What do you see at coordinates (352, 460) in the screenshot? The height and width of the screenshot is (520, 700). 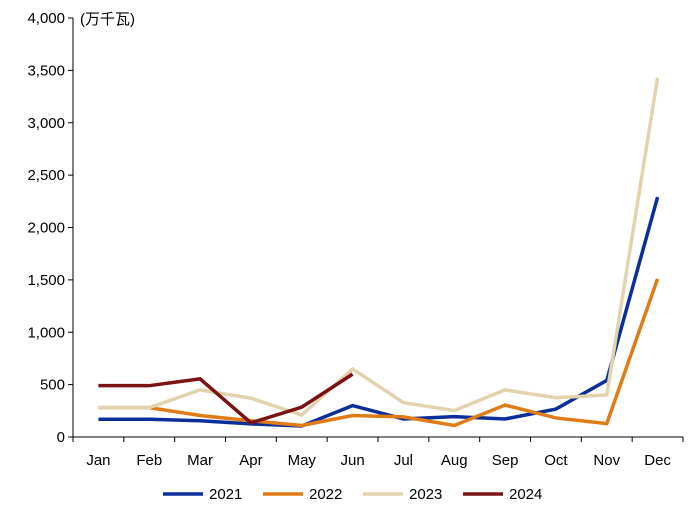 I see `x-tick-label: Jun` at bounding box center [352, 460].